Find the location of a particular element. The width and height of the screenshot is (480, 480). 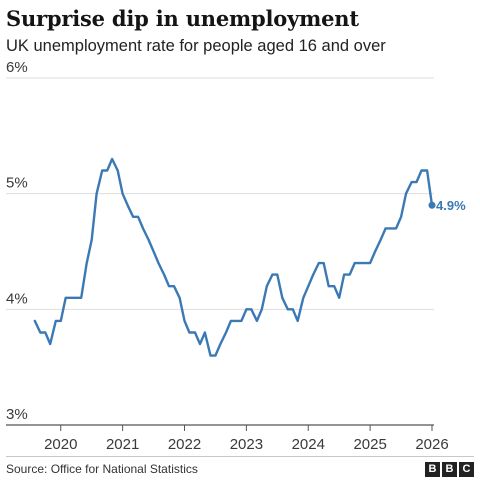

y-tick-label: 6% is located at coordinates (17, 67).